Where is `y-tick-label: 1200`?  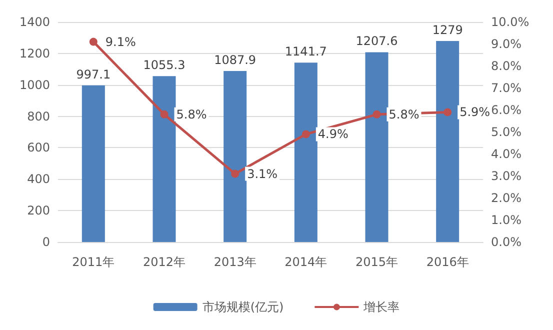 y-tick-label: 1200 is located at coordinates (34, 53).